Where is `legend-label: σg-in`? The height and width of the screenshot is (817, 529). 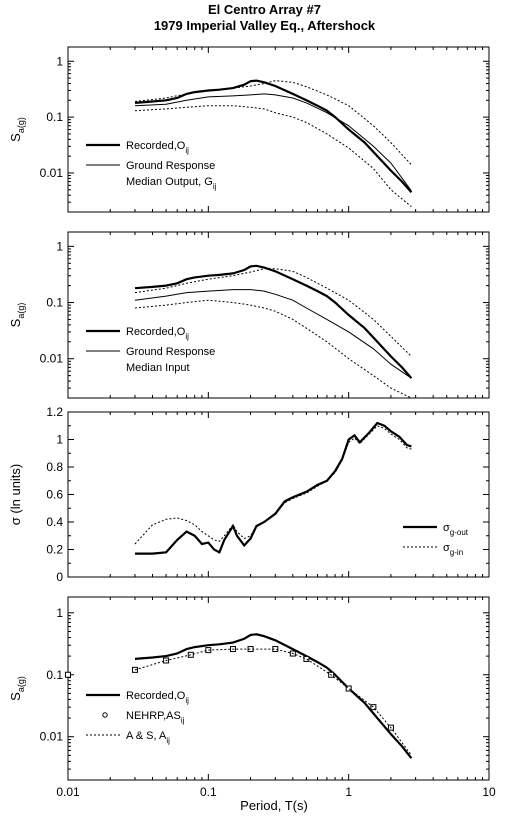
legend-label: σg-in is located at coordinates (453, 549).